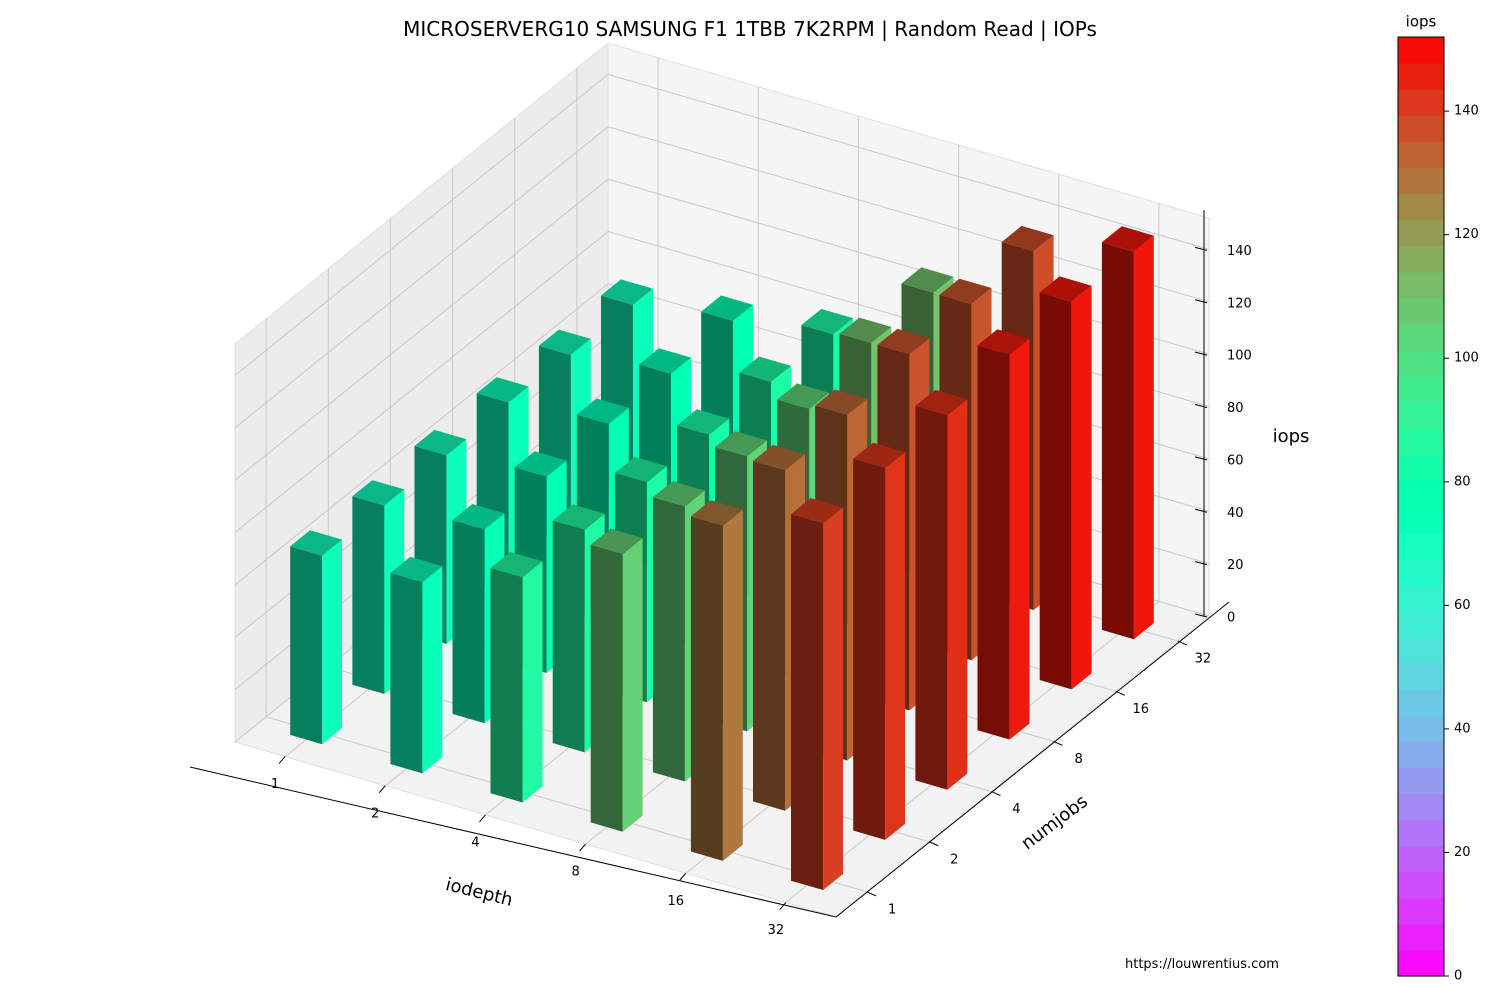  Describe the element at coordinates (675, 901) in the screenshot. I see `x-tick-label: 16` at that location.